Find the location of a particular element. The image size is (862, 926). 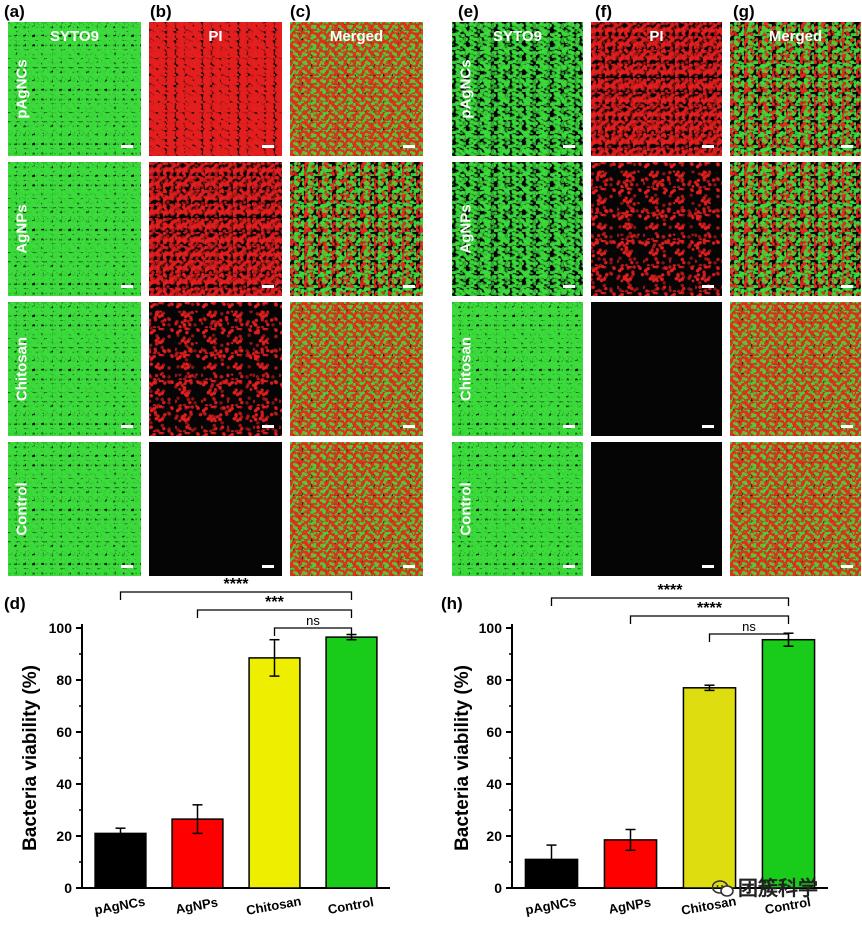

panel-label-b: (b) is located at coordinates (161, 11).